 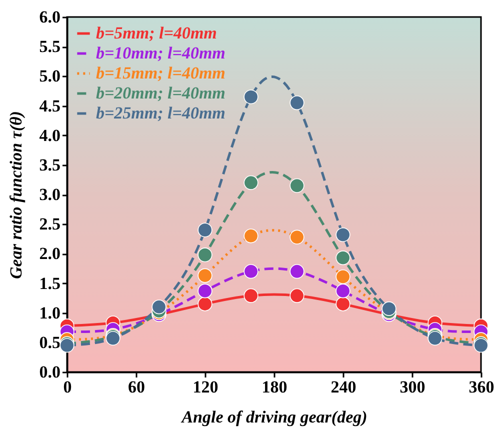 What do you see at coordinates (49, 194) in the screenshot?
I see `y-tick-label: 3.0` at bounding box center [49, 194].